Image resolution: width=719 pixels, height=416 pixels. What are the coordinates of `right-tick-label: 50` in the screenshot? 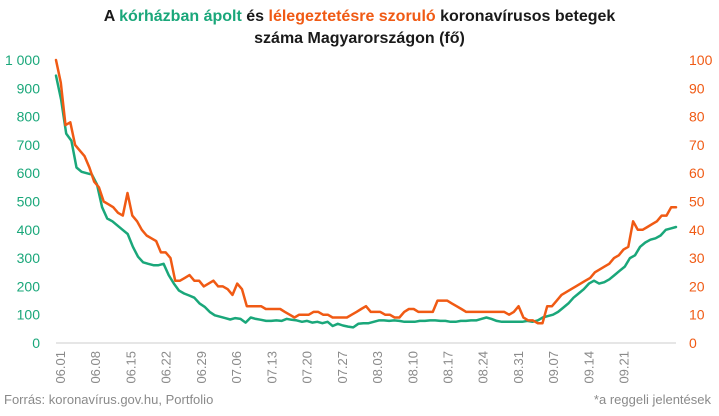 It's located at (697, 202).